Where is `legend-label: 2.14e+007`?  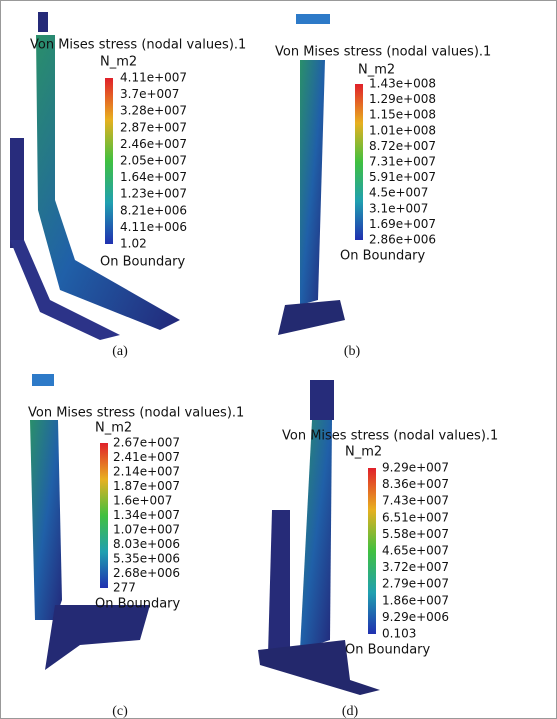 legend-label: 2.14e+007 is located at coordinates (146, 472).